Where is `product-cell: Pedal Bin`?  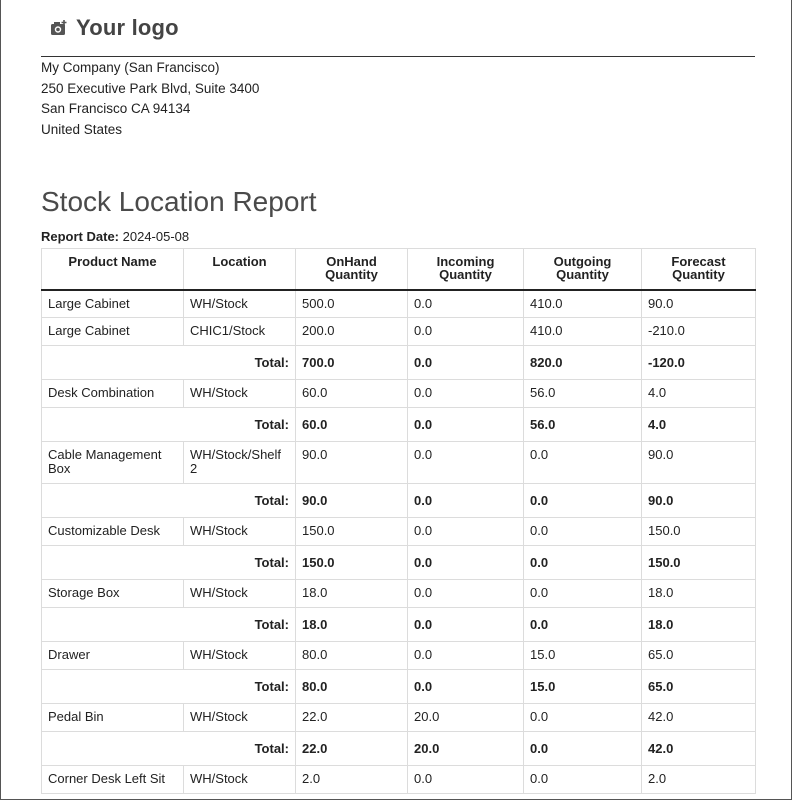 product-cell: Pedal Bin is located at coordinates (112, 717).